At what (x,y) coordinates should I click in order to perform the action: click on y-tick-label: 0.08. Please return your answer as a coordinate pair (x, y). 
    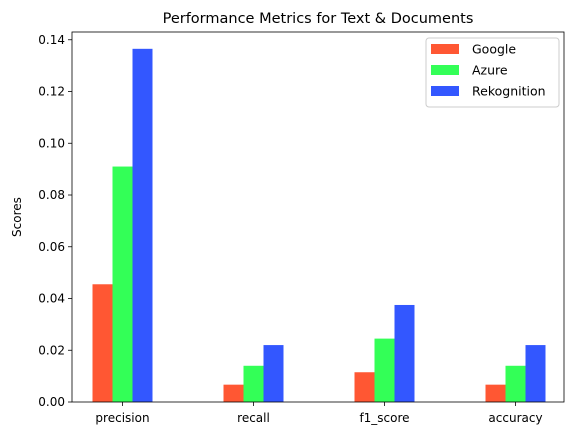
    Looking at the image, I should click on (51, 195).